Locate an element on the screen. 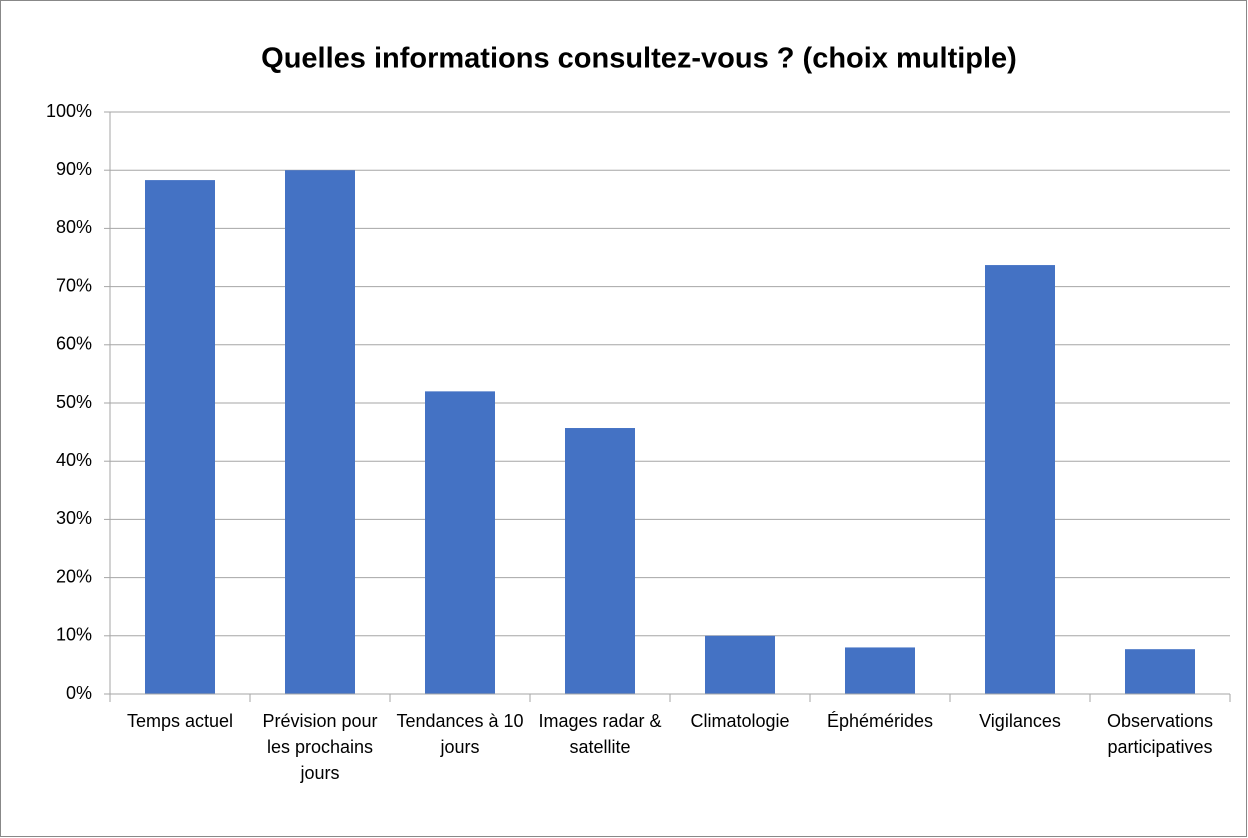  x-tick-label: Tendances à 10 jours is located at coordinates (460, 734).